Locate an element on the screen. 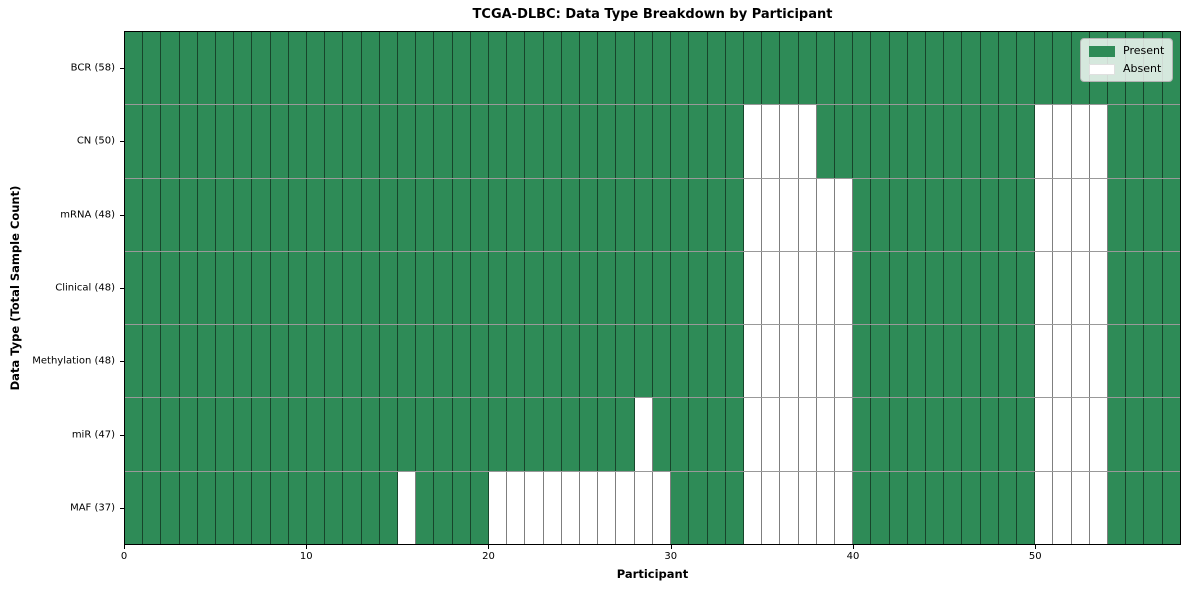 The image size is (1200, 600). heatmap-row-methylation is located at coordinates (652, 362).